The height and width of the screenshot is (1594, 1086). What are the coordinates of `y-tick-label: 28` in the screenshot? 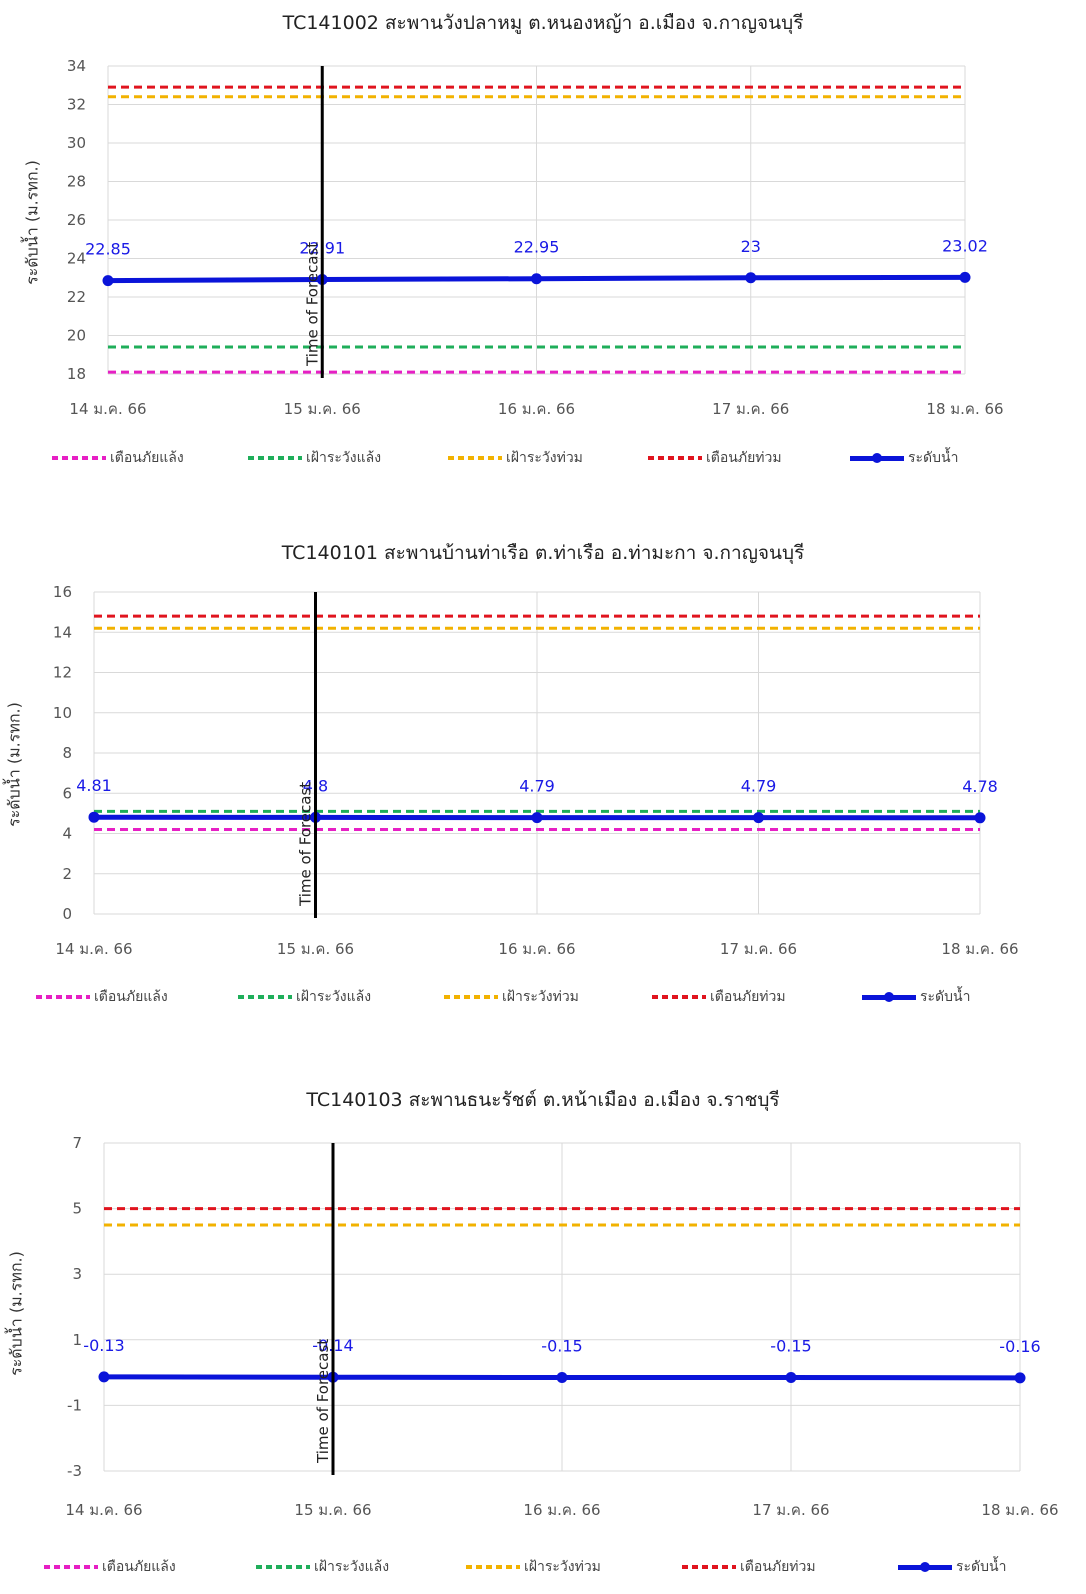 It's located at (76, 182).